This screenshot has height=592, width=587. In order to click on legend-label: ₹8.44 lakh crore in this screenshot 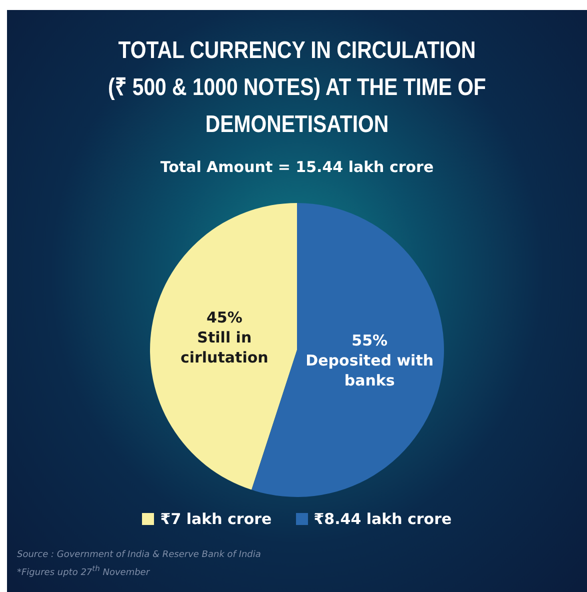, I will do `click(382, 519)`.